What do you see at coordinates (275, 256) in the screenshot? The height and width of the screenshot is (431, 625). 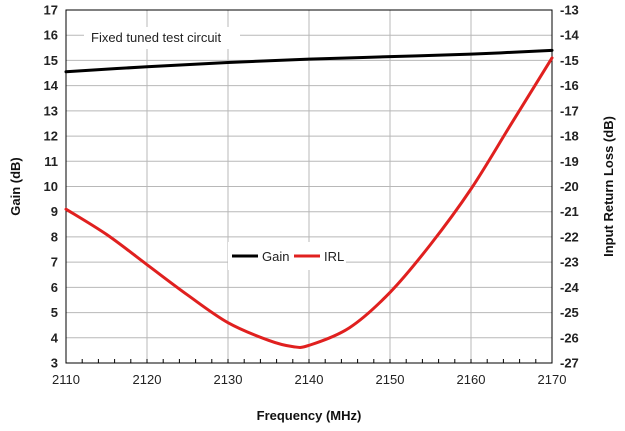 I see `legend-label-gain: Gain` at bounding box center [275, 256].